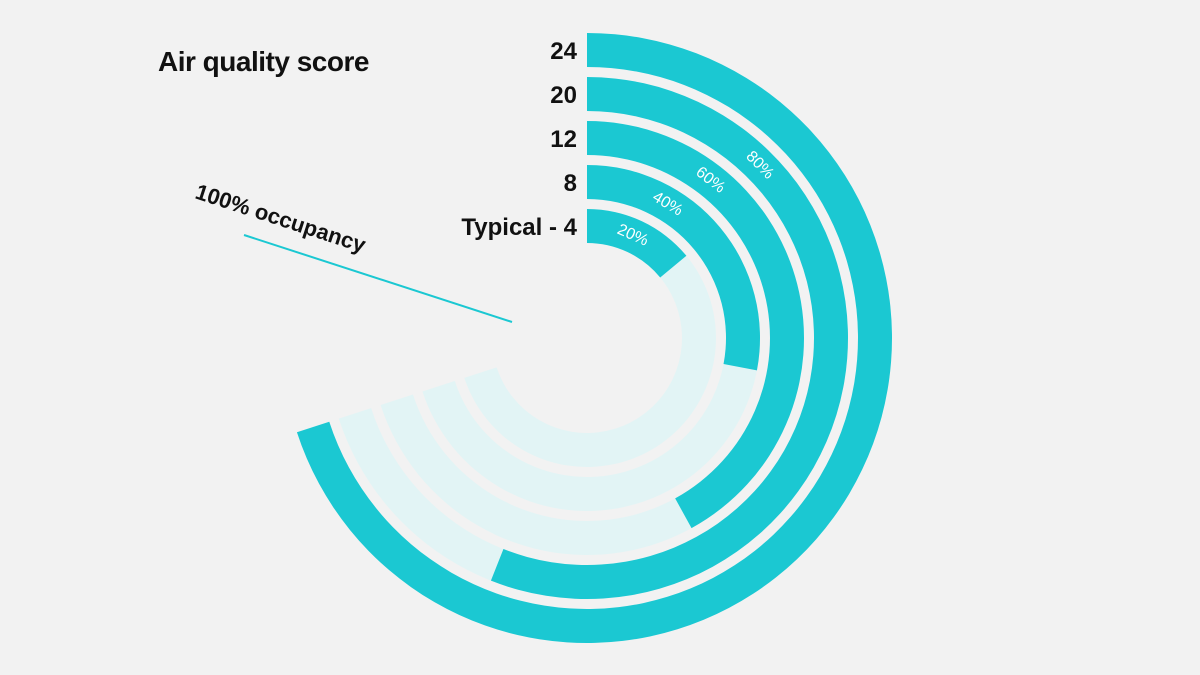  Describe the element at coordinates (378, 278) in the screenshot. I see `occupancy-line` at that location.